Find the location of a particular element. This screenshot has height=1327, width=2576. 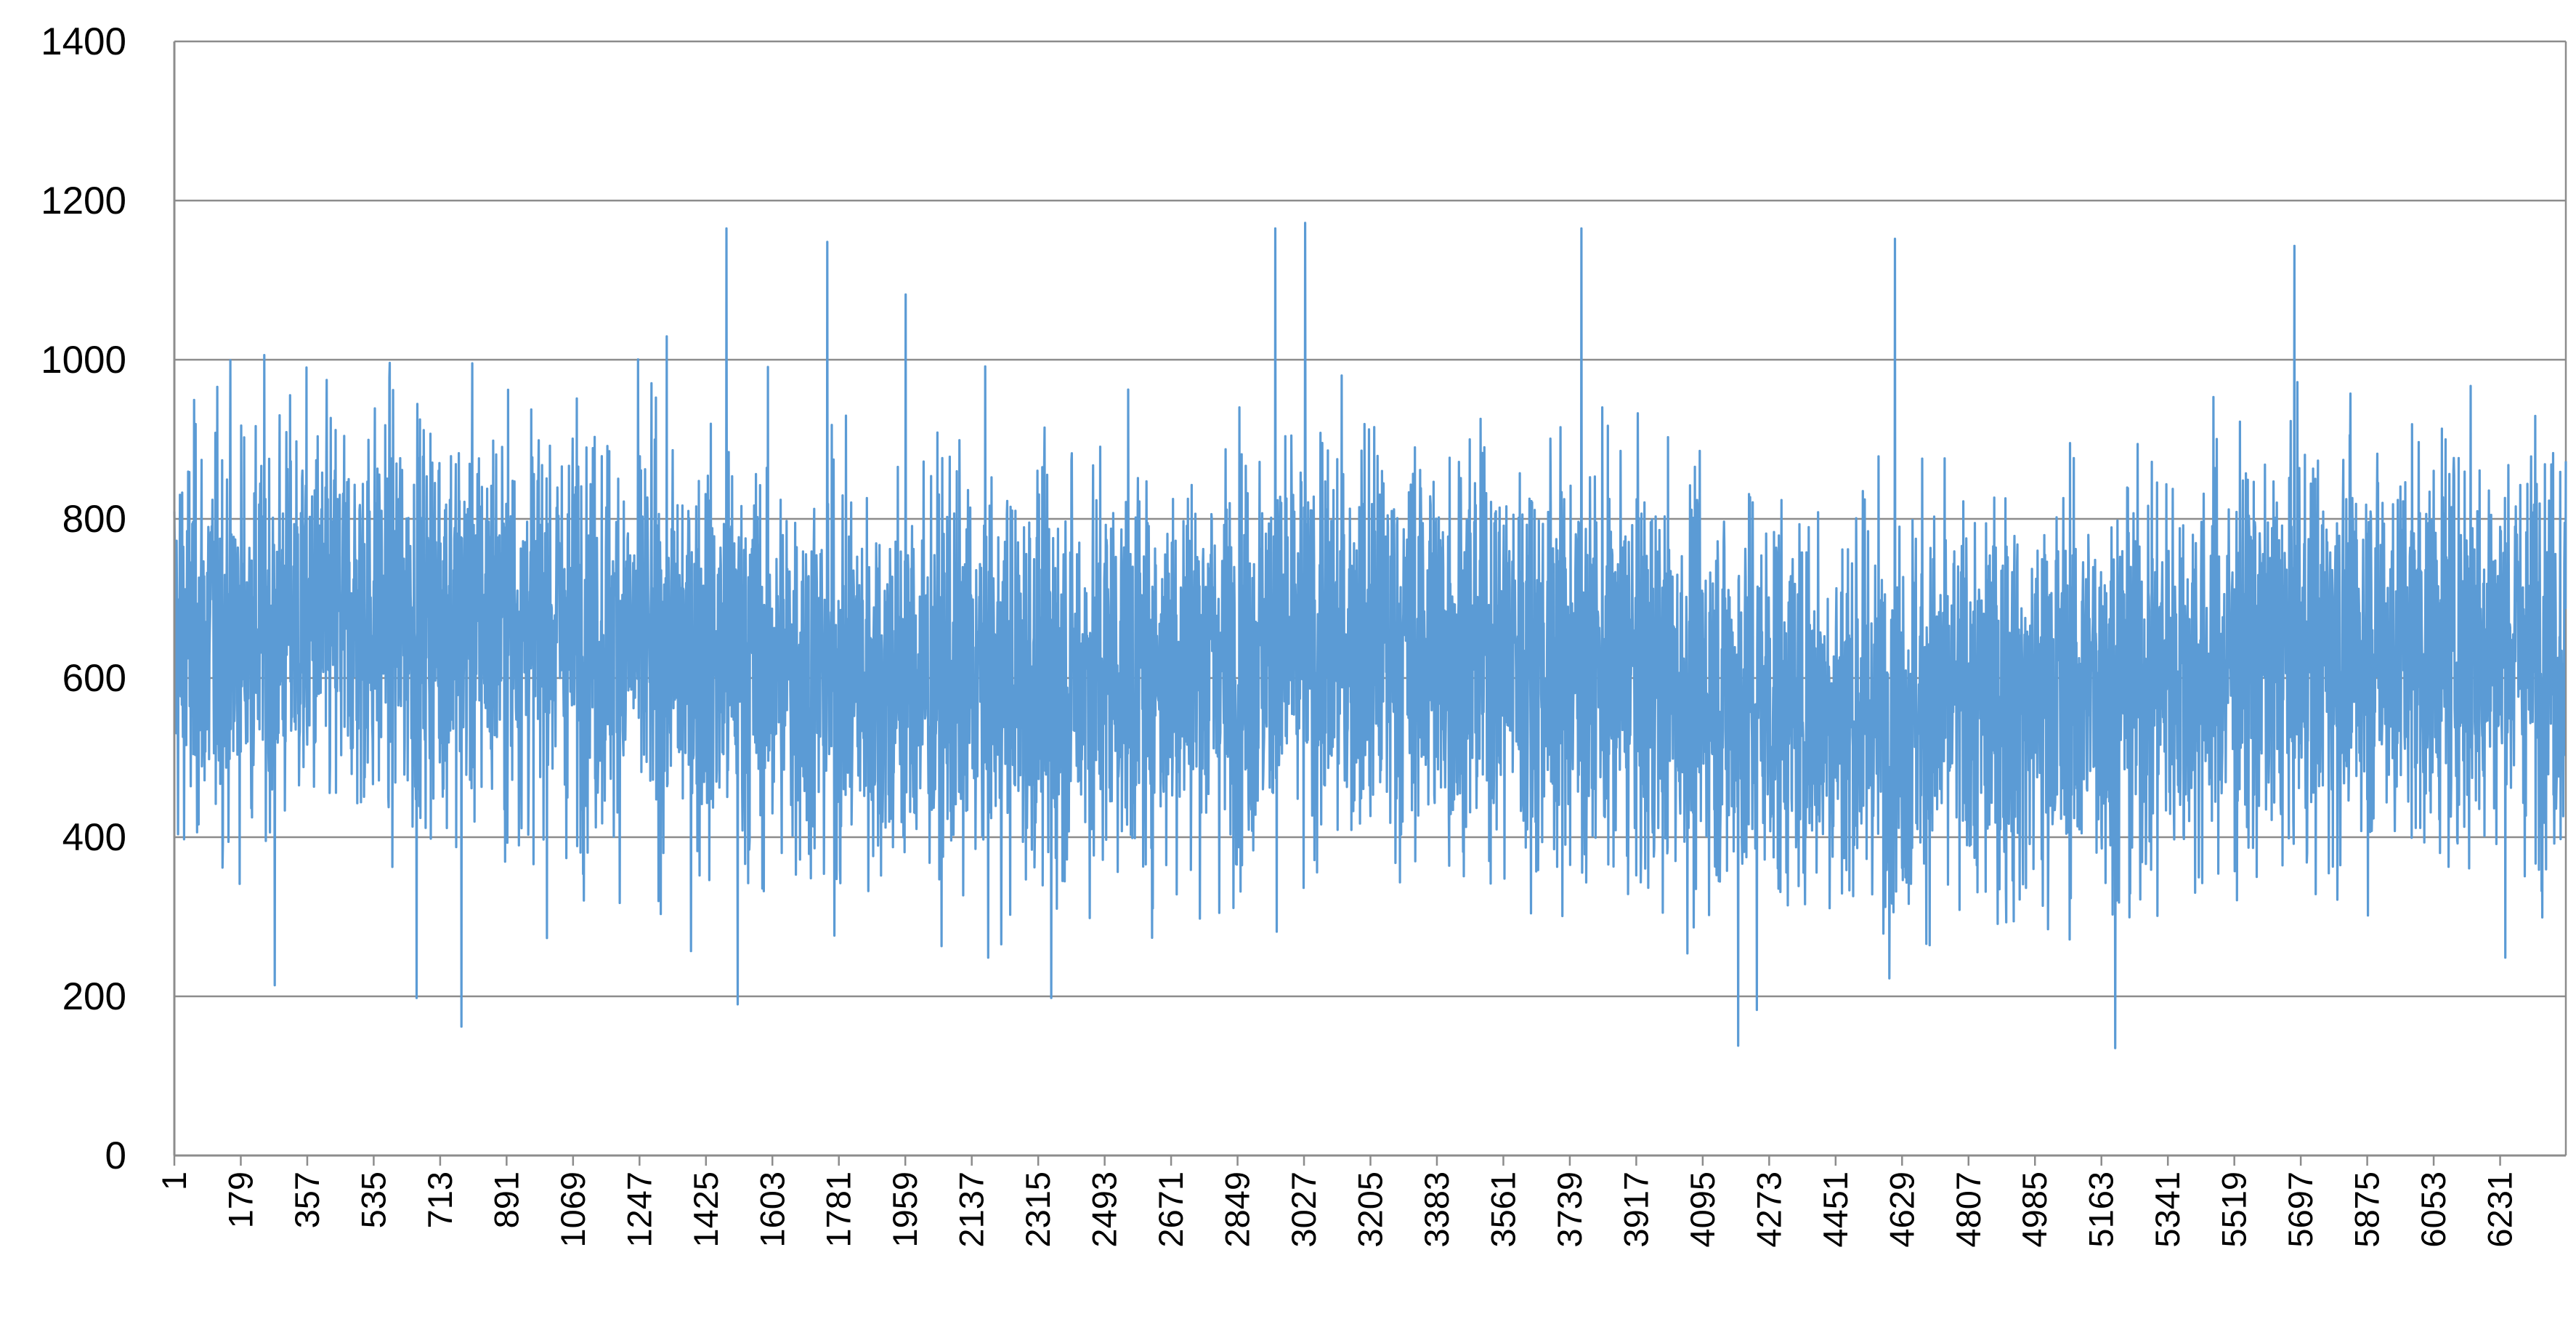

x-tick-label: 3205 is located at coordinates (1370, 1209).